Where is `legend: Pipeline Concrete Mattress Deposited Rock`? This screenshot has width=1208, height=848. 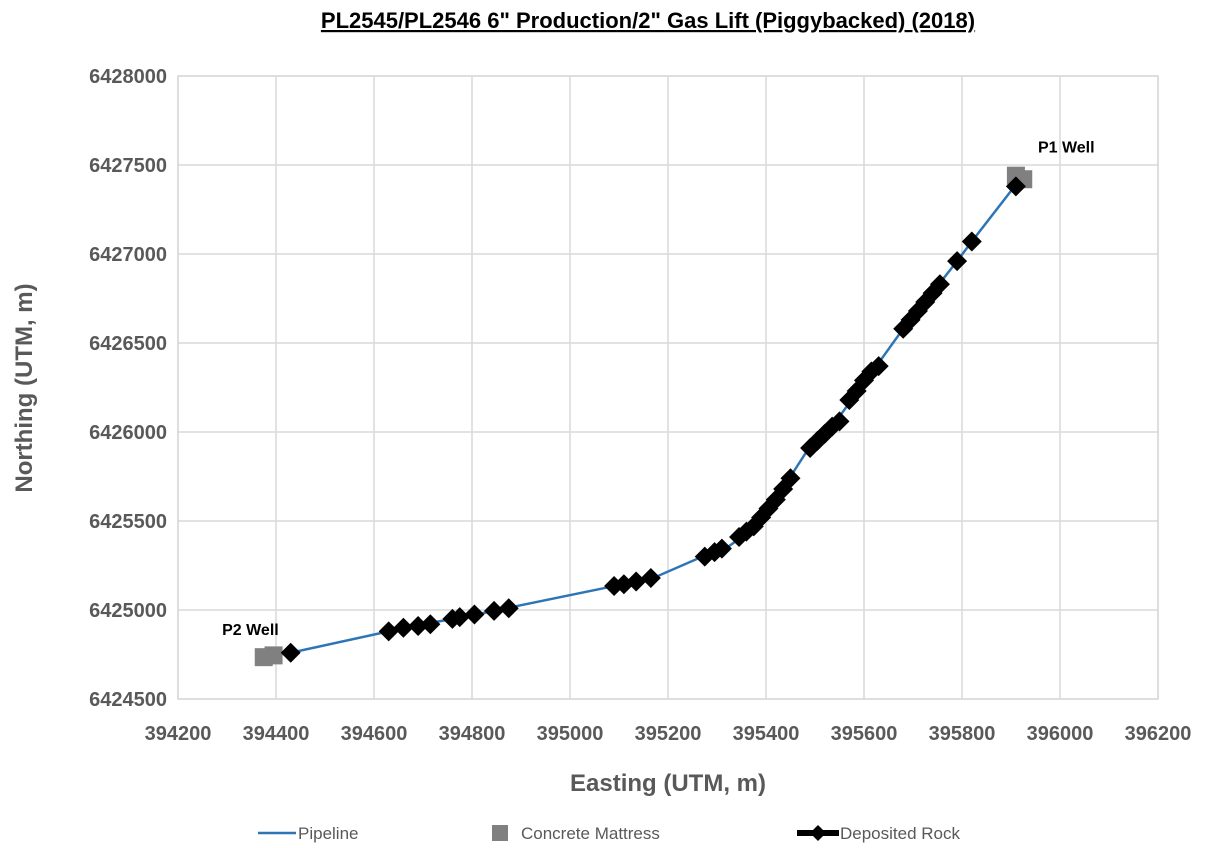
legend: Pipeline Concrete Mattress Deposited Rock is located at coordinates (609, 833).